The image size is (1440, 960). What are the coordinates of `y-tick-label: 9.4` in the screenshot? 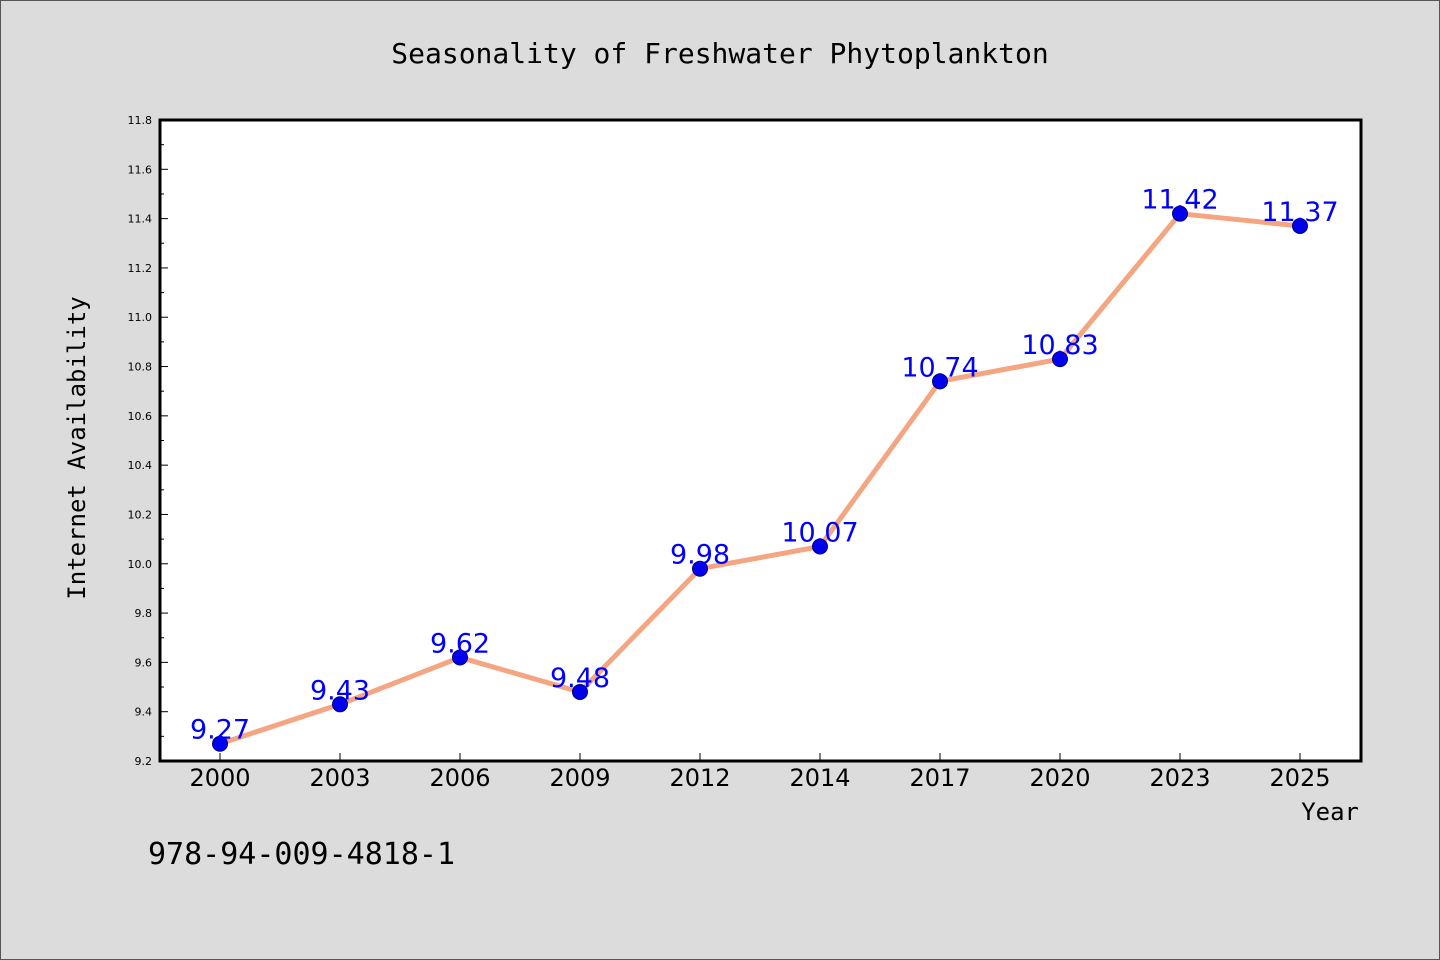 It's located at (144, 712).